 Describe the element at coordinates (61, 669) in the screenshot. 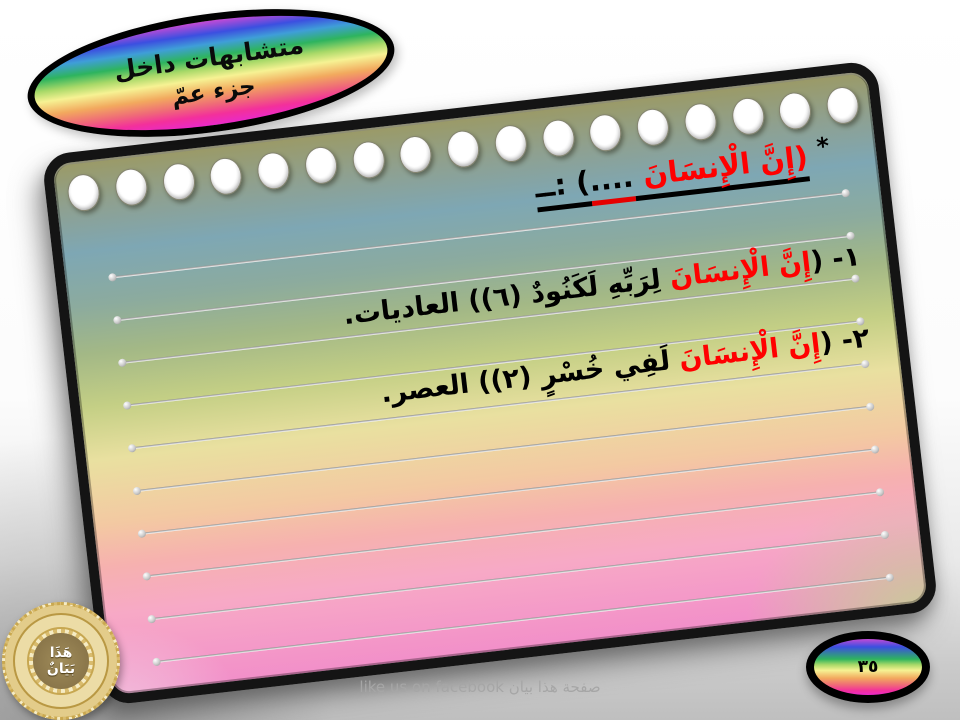

I see `seal-line-2: بَيَانٌ` at that location.